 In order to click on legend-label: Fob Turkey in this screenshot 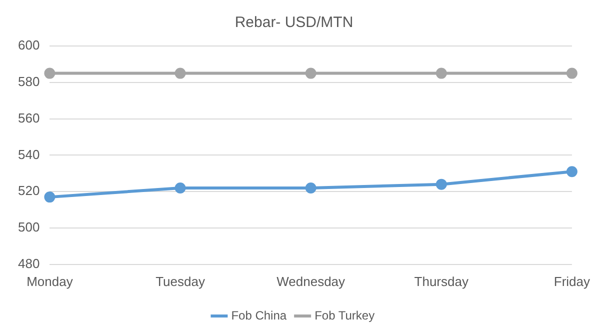, I will do `click(344, 315)`.